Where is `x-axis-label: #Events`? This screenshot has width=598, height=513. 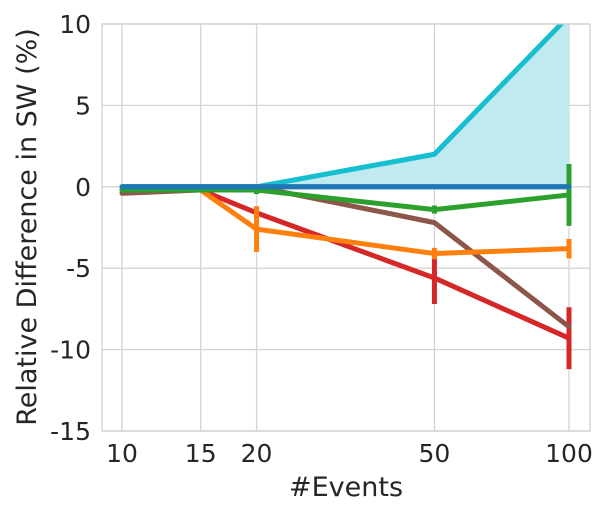 x-axis-label: #Events is located at coordinates (346, 487).